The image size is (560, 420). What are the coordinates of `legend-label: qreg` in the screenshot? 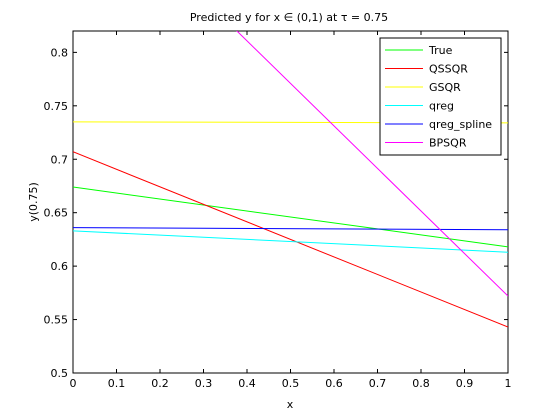 It's located at (441, 106).